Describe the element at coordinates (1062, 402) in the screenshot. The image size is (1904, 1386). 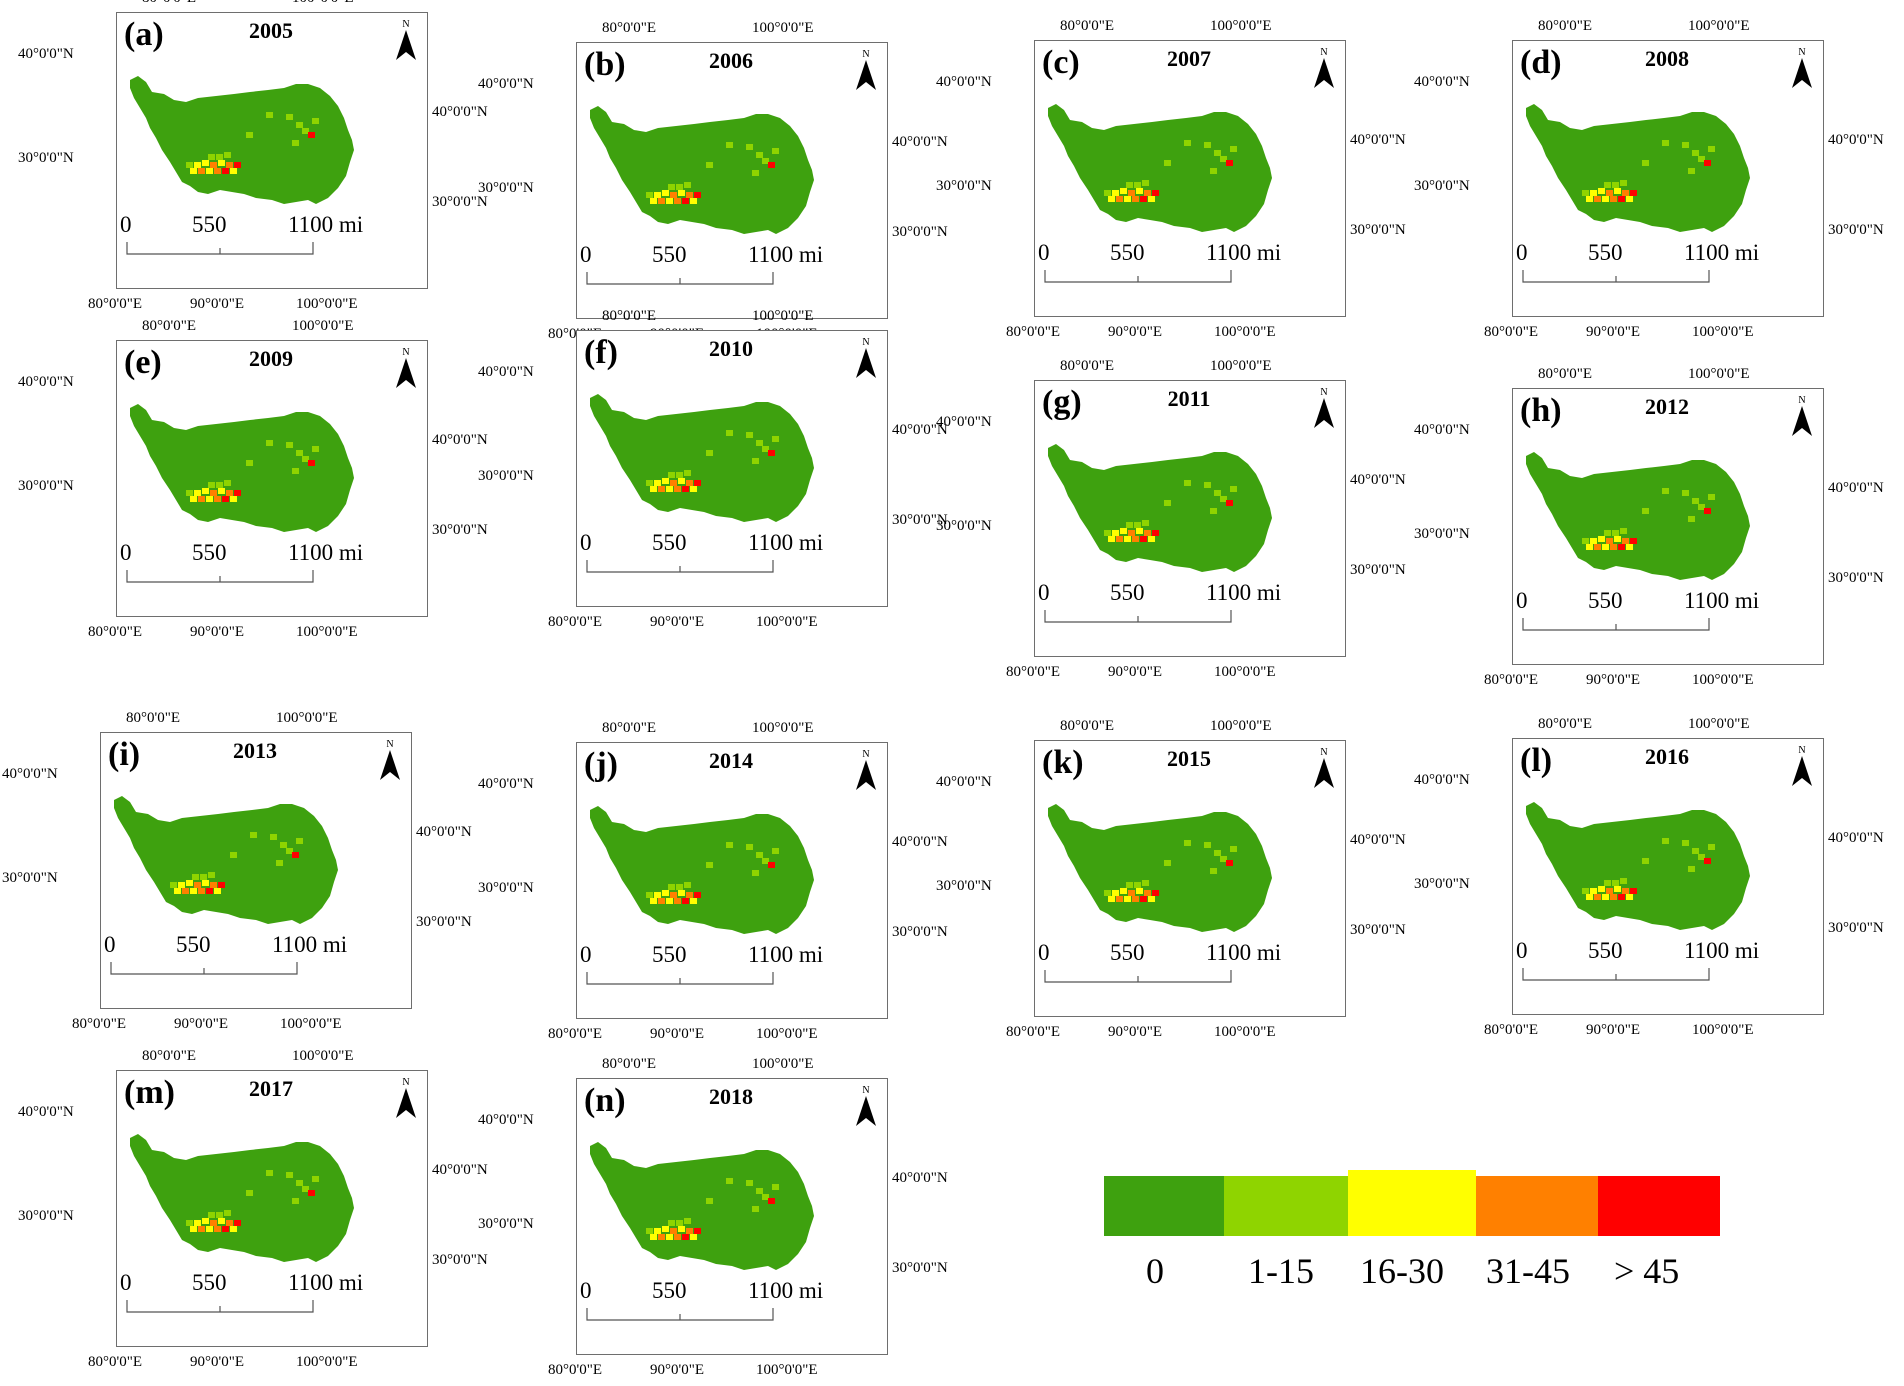
I see `panel-letter: (g)` at that location.